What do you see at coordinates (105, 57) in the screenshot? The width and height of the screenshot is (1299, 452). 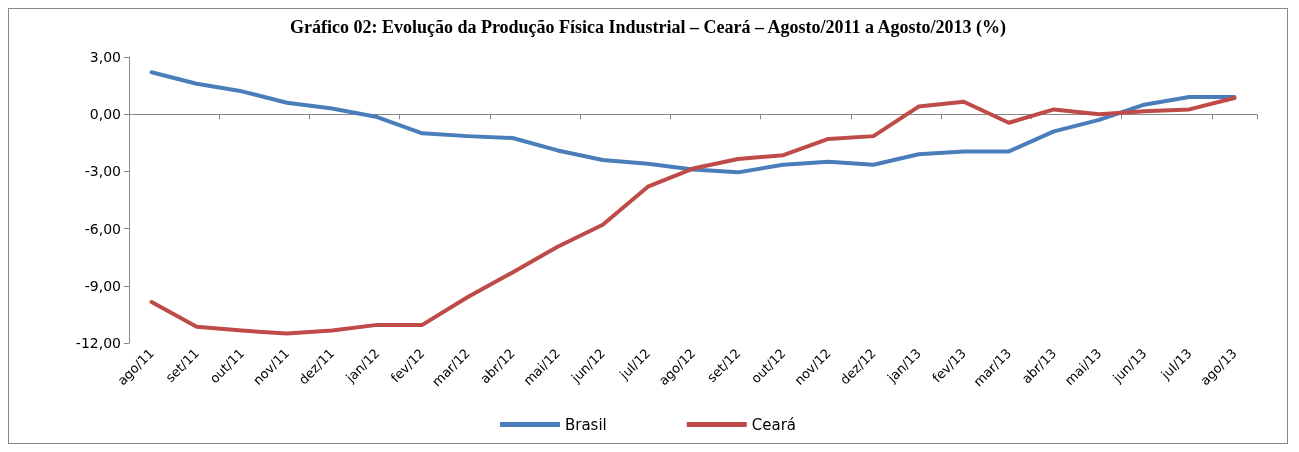 I see `y-tick-label: 3,00` at bounding box center [105, 57].